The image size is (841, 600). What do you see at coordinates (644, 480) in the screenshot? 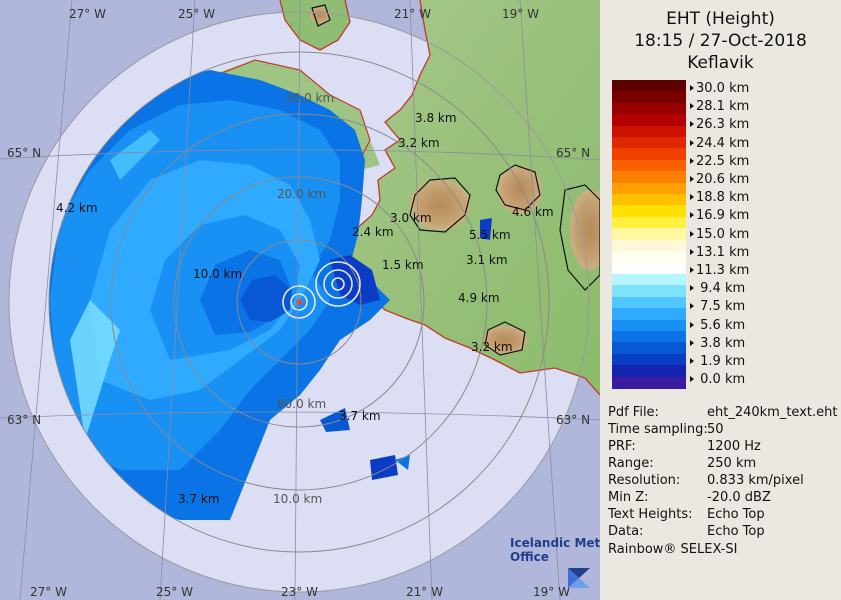
I see `metadata-key: Resolution:` at bounding box center [644, 480].